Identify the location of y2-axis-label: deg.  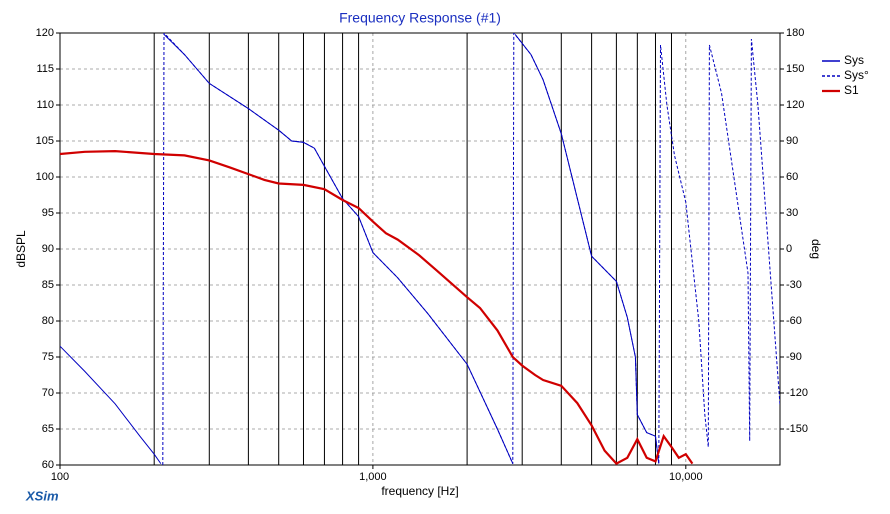
(816, 249).